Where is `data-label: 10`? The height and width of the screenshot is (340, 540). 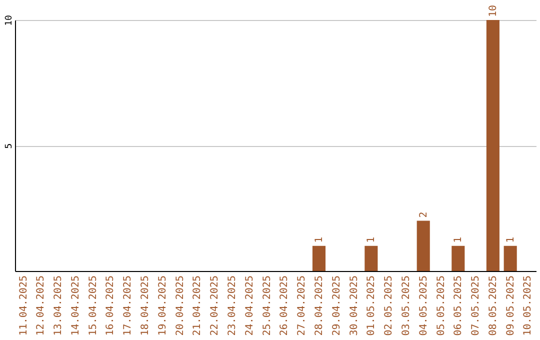 data-label: 10 is located at coordinates (493, 10).